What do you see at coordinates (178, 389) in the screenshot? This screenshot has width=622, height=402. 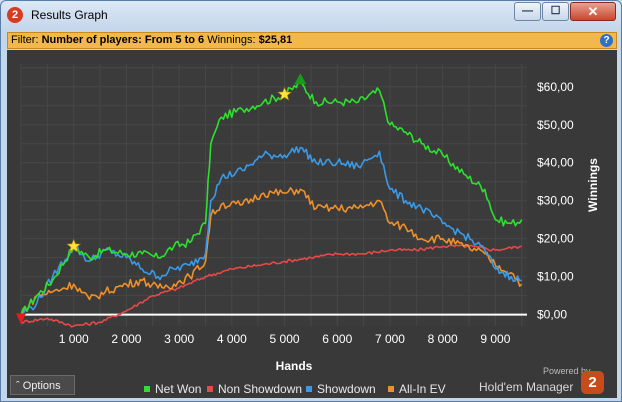 I see `legend-label: Net Won` at bounding box center [178, 389].